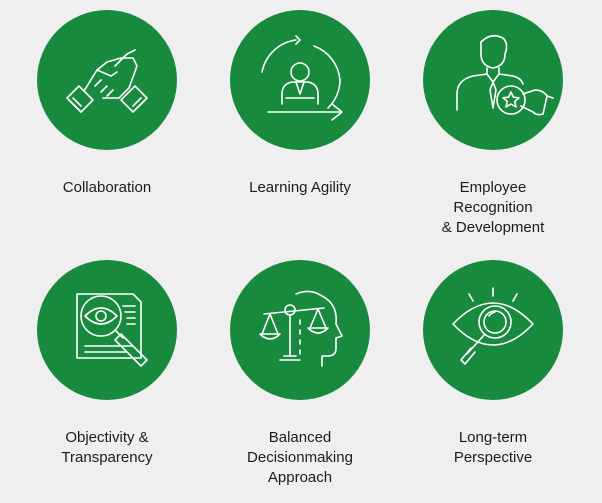  I want to click on value-label: Collaboration, so click(107, 187).